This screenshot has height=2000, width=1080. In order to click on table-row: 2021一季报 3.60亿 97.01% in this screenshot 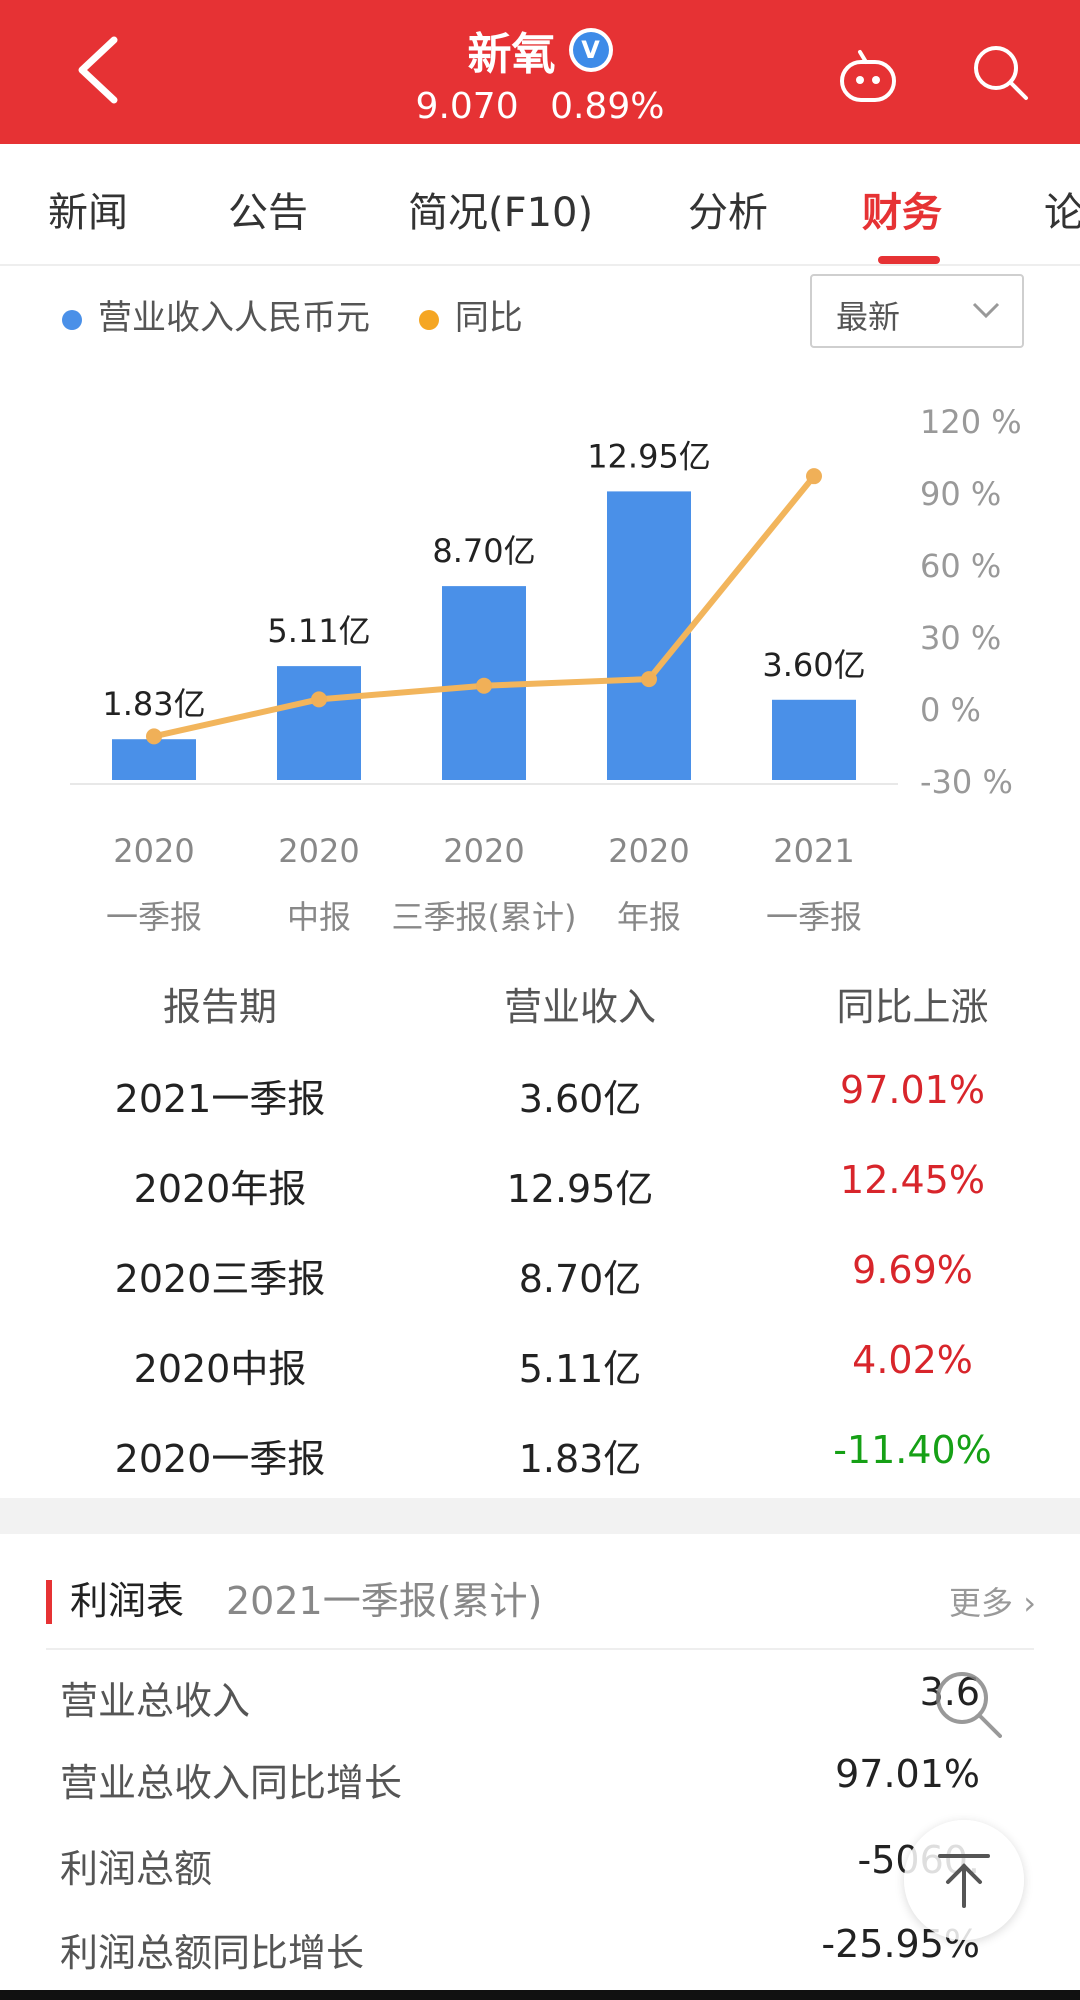, I will do `click(540, 1098)`.